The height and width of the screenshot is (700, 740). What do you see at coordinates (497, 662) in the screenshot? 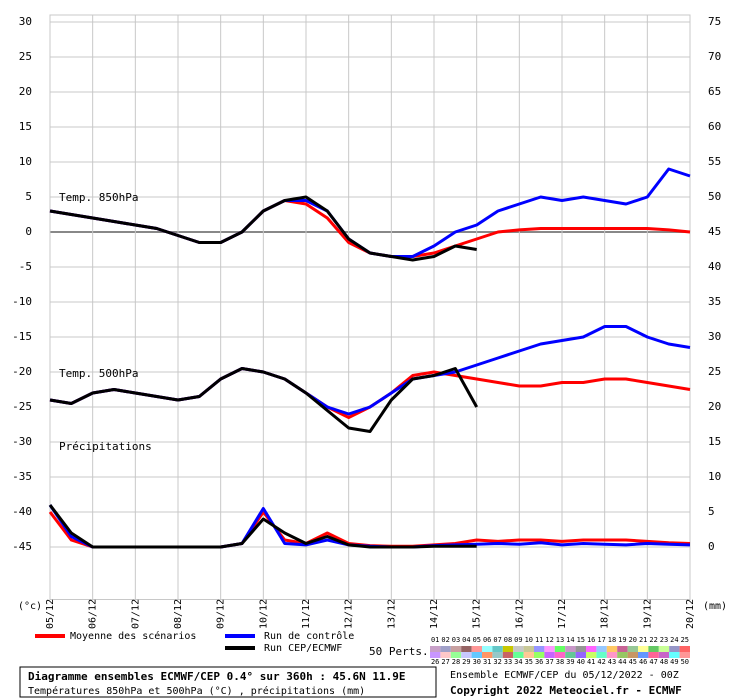
I see `member-label: 32` at bounding box center [497, 662].